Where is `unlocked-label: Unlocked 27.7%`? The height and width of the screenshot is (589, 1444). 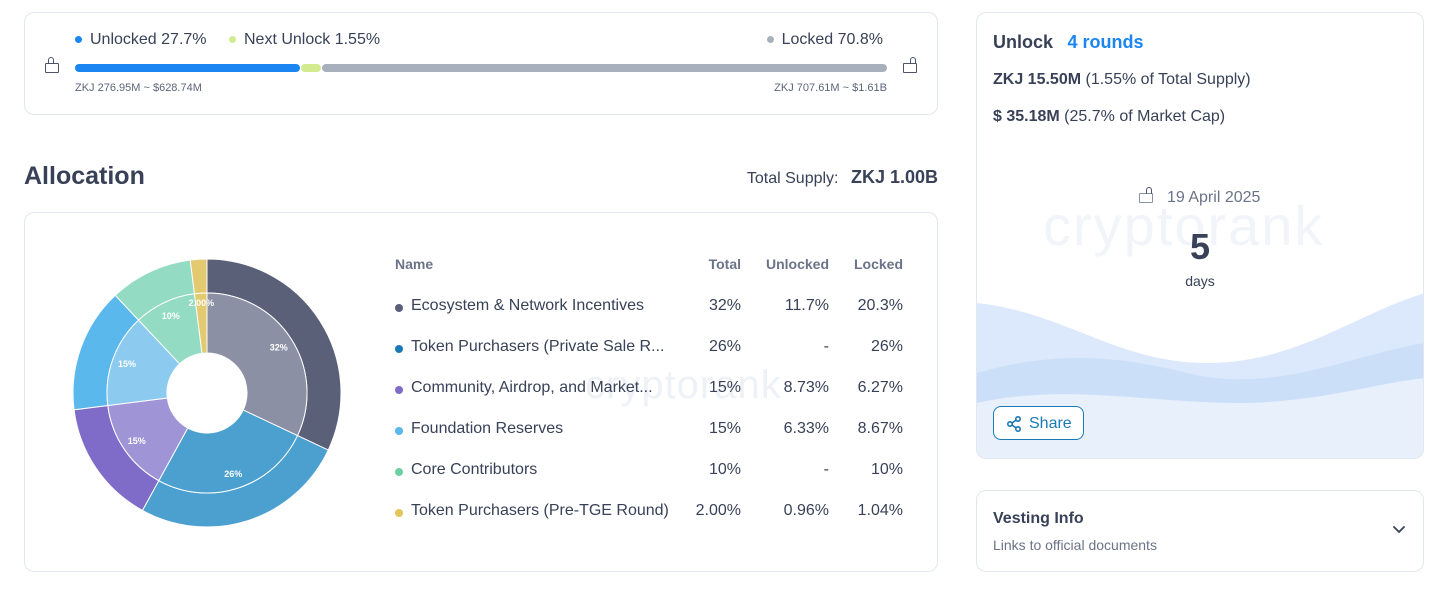 unlocked-label: Unlocked 27.7% is located at coordinates (148, 39).